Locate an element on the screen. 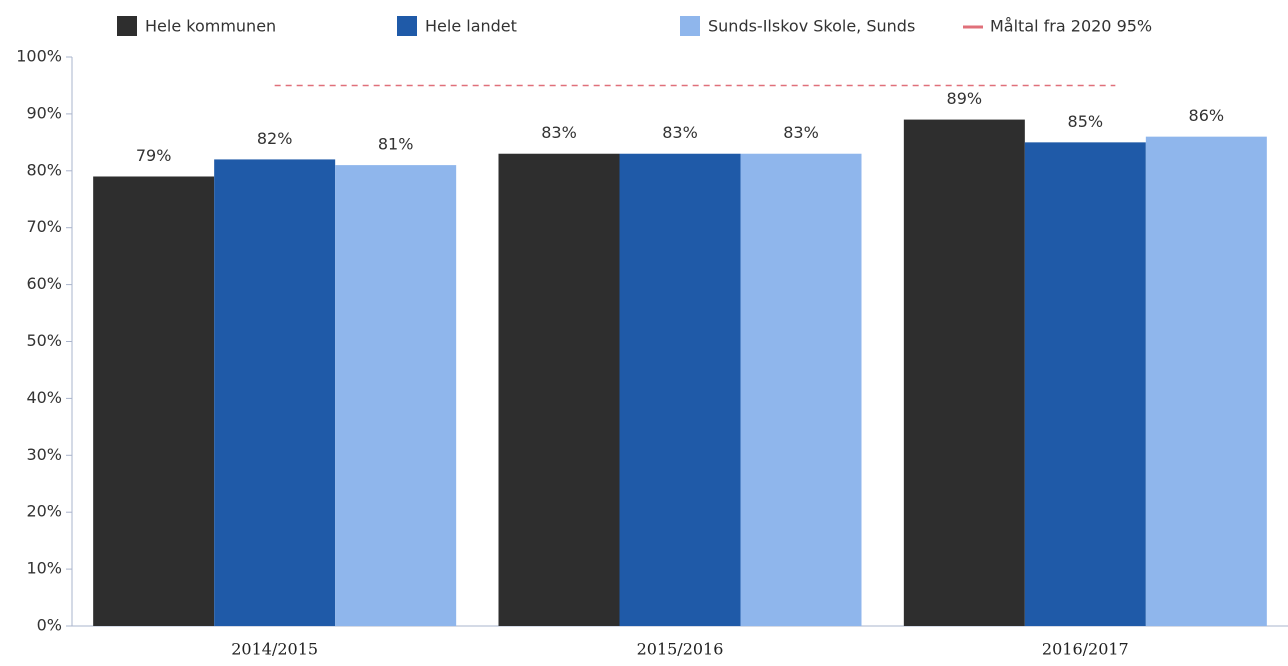  y-tick-label: 70% is located at coordinates (44, 226).